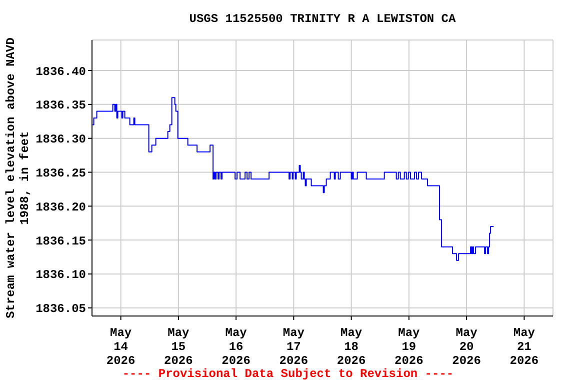 This screenshot has height=384, width=576. What do you see at coordinates (178, 347) in the screenshot?
I see `x-tick-label: May 15 2026` at bounding box center [178, 347].